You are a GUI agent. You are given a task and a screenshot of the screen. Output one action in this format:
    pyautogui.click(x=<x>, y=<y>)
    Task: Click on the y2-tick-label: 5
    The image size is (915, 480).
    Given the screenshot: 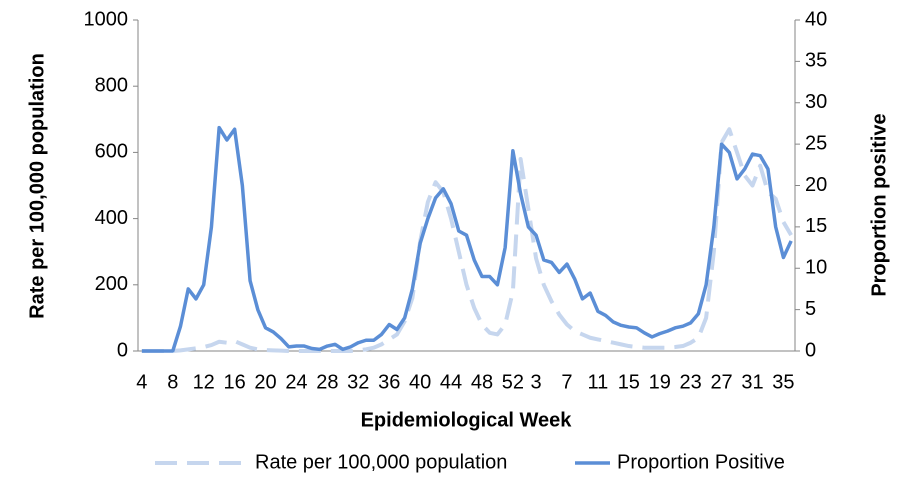 What is the action you would take?
    pyautogui.click(x=810, y=309)
    